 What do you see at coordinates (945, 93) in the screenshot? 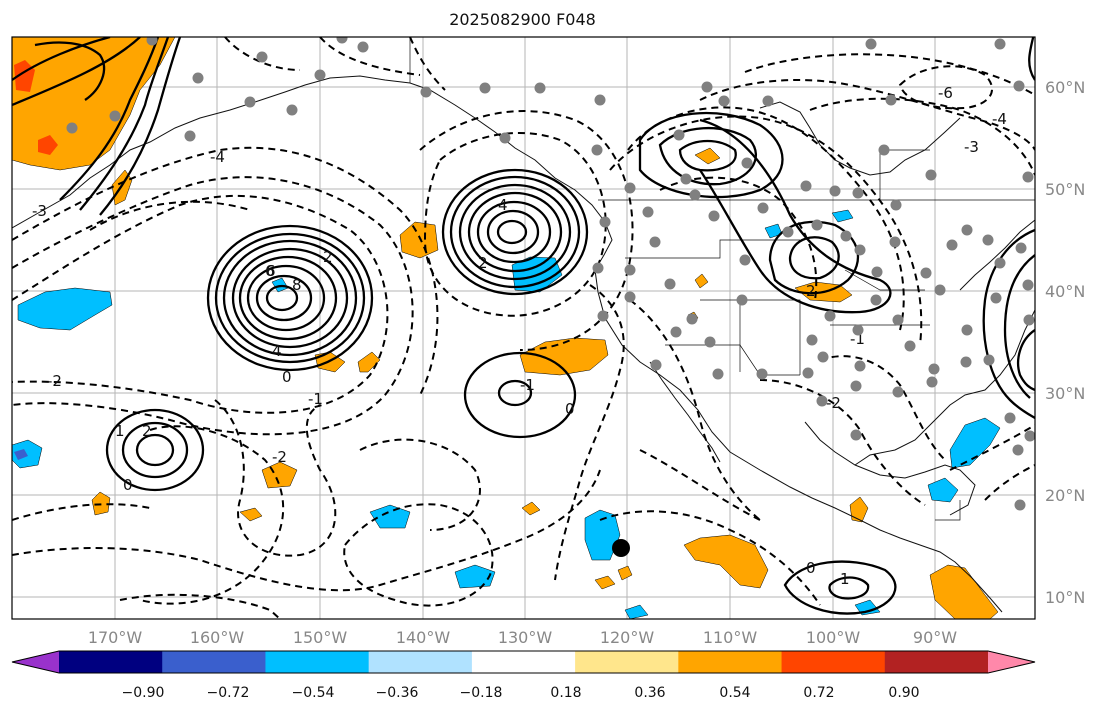
I see `contour-label: -6` at bounding box center [945, 93].